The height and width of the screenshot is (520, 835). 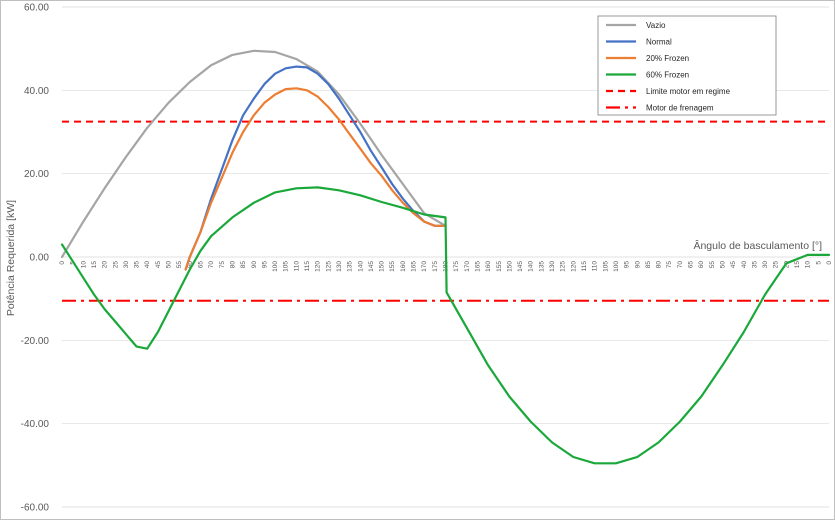 What do you see at coordinates (36, 8) in the screenshot?
I see `y-tick-label: 60.00` at bounding box center [36, 8].